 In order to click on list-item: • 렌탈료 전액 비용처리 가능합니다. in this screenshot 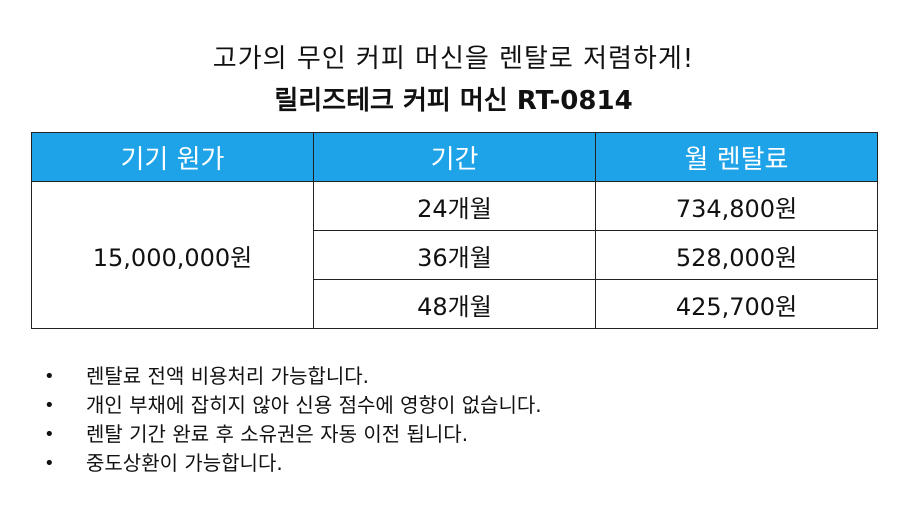, I will do `click(291, 376)`.